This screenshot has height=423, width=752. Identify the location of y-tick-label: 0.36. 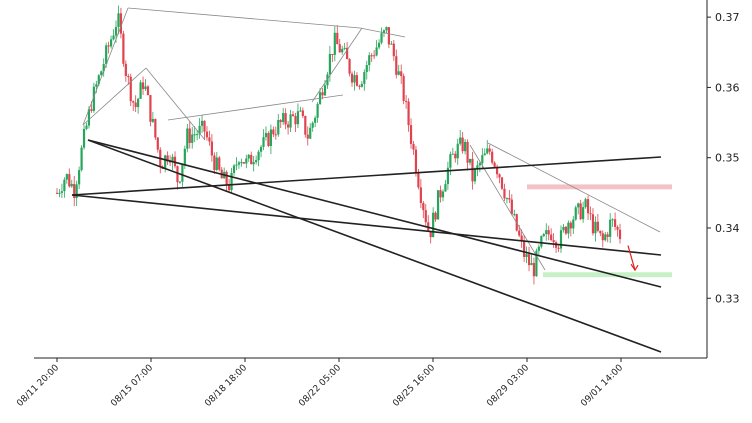
(727, 87).